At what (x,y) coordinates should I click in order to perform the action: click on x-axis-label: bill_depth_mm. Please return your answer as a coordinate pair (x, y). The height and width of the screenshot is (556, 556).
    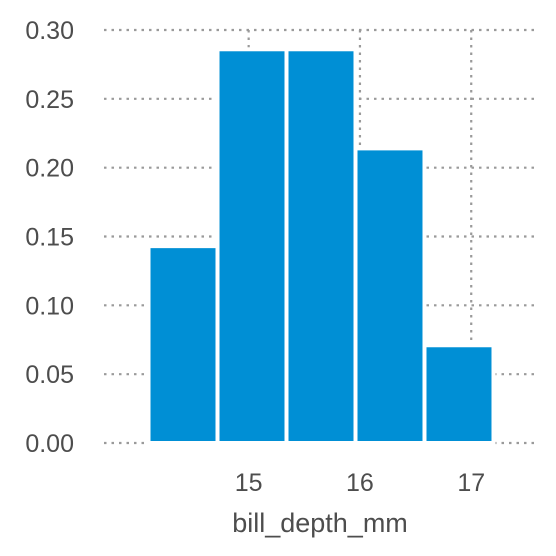
    Looking at the image, I should click on (320, 523).